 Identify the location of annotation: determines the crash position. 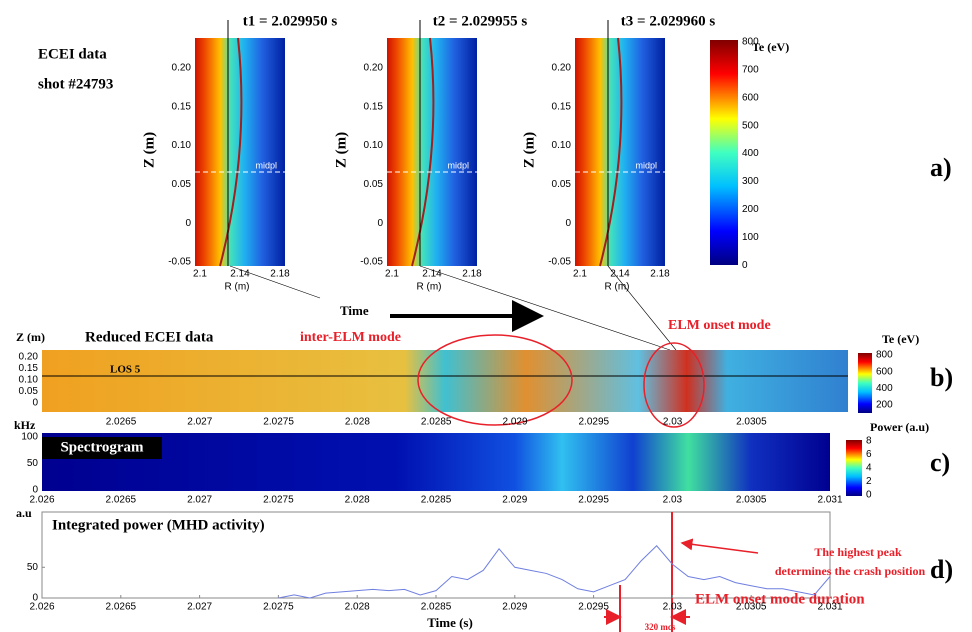
(850, 571).